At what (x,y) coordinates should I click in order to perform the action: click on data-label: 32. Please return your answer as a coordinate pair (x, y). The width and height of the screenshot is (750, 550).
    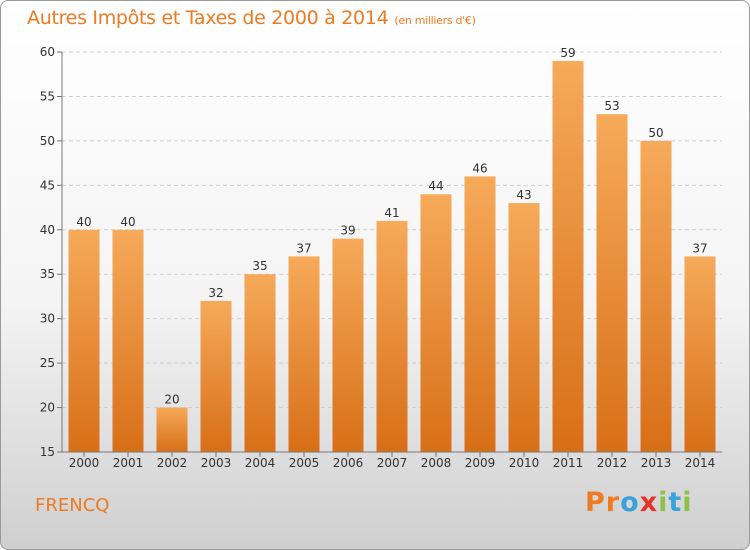
    Looking at the image, I should click on (215, 293).